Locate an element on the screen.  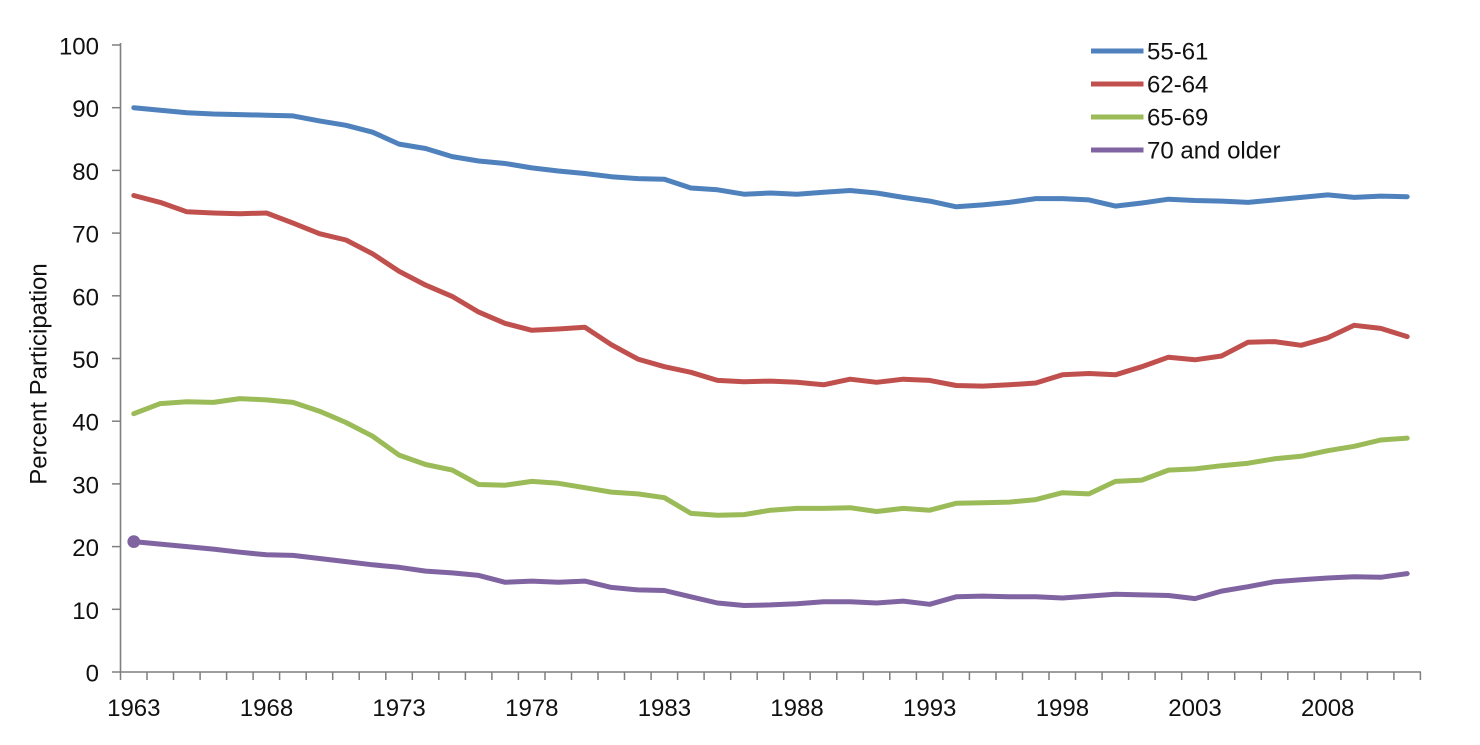
svg-text: 90 is located at coordinates (85, 109).